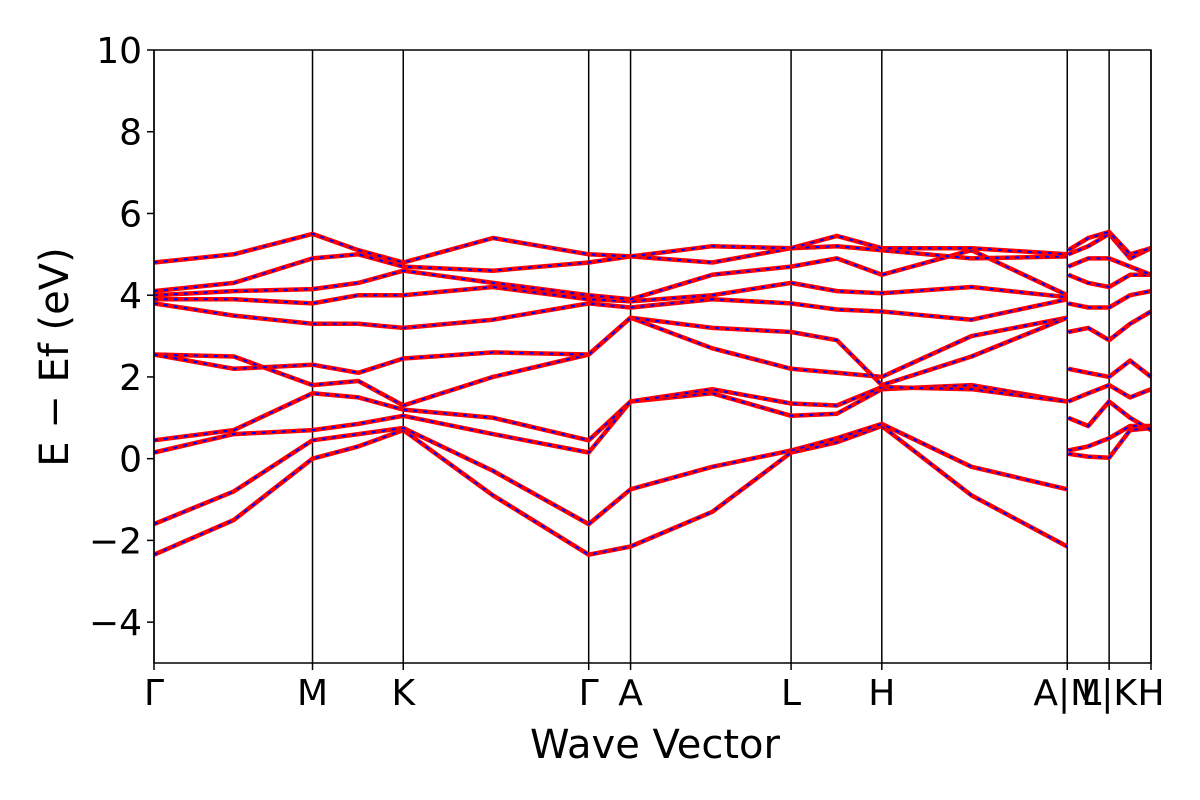 The image size is (1200, 800). What do you see at coordinates (115, 541) in the screenshot?
I see `y-tick-label: −2` at bounding box center [115, 541].